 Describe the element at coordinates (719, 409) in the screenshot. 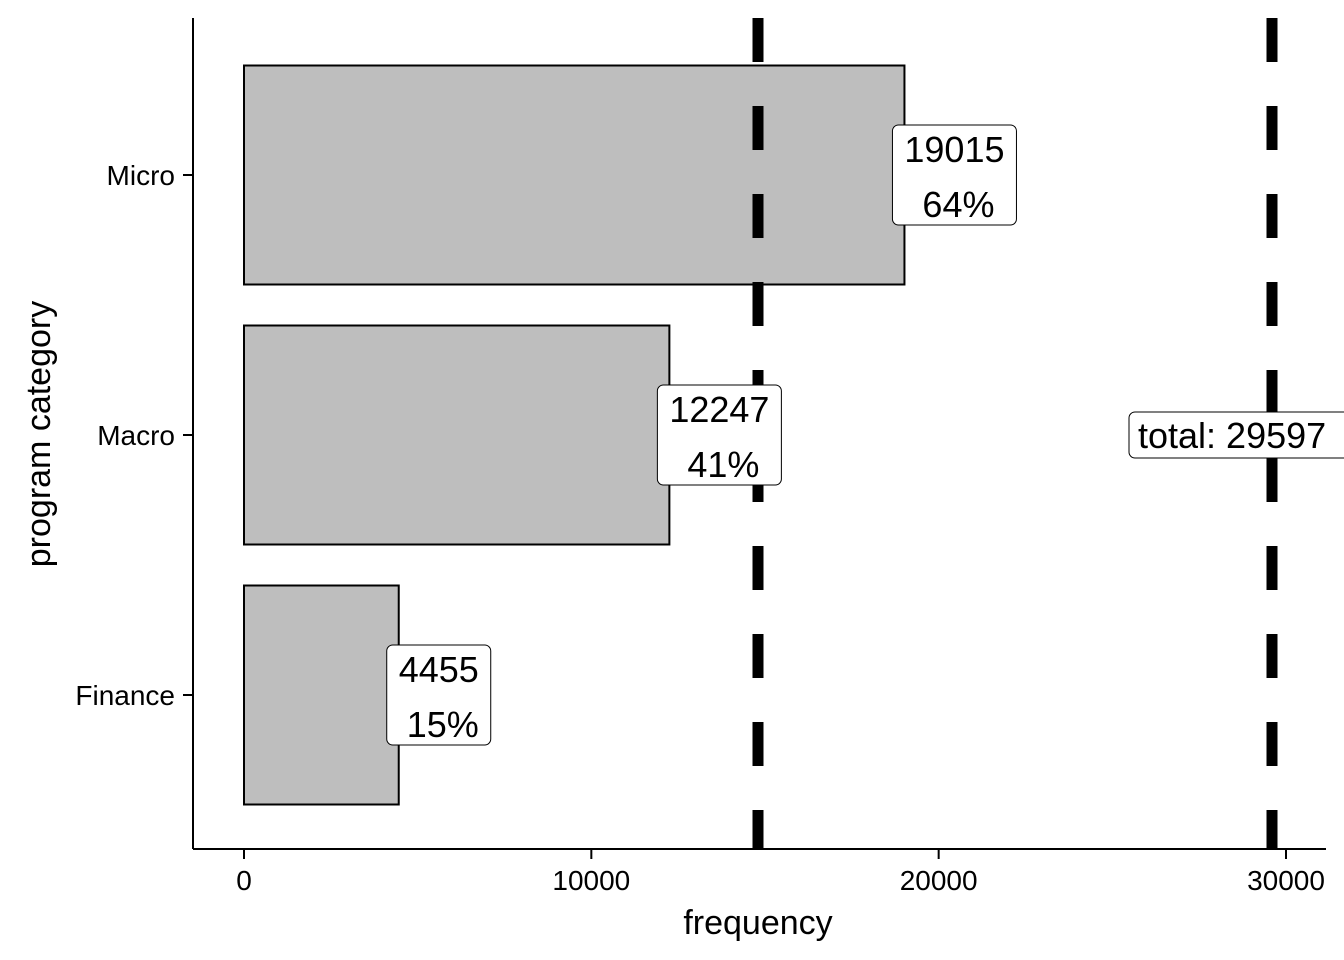

I see `data-label-value: 12247` at that location.